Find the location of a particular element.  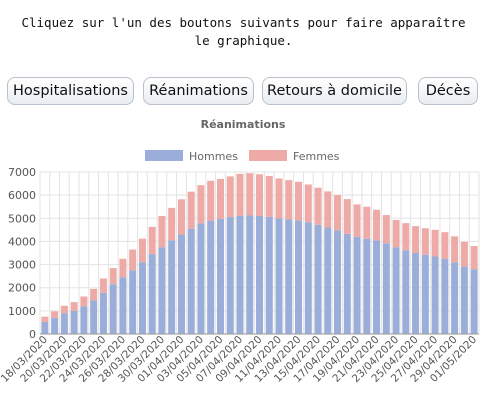

y-tick-label: 3000 is located at coordinates (22, 265).